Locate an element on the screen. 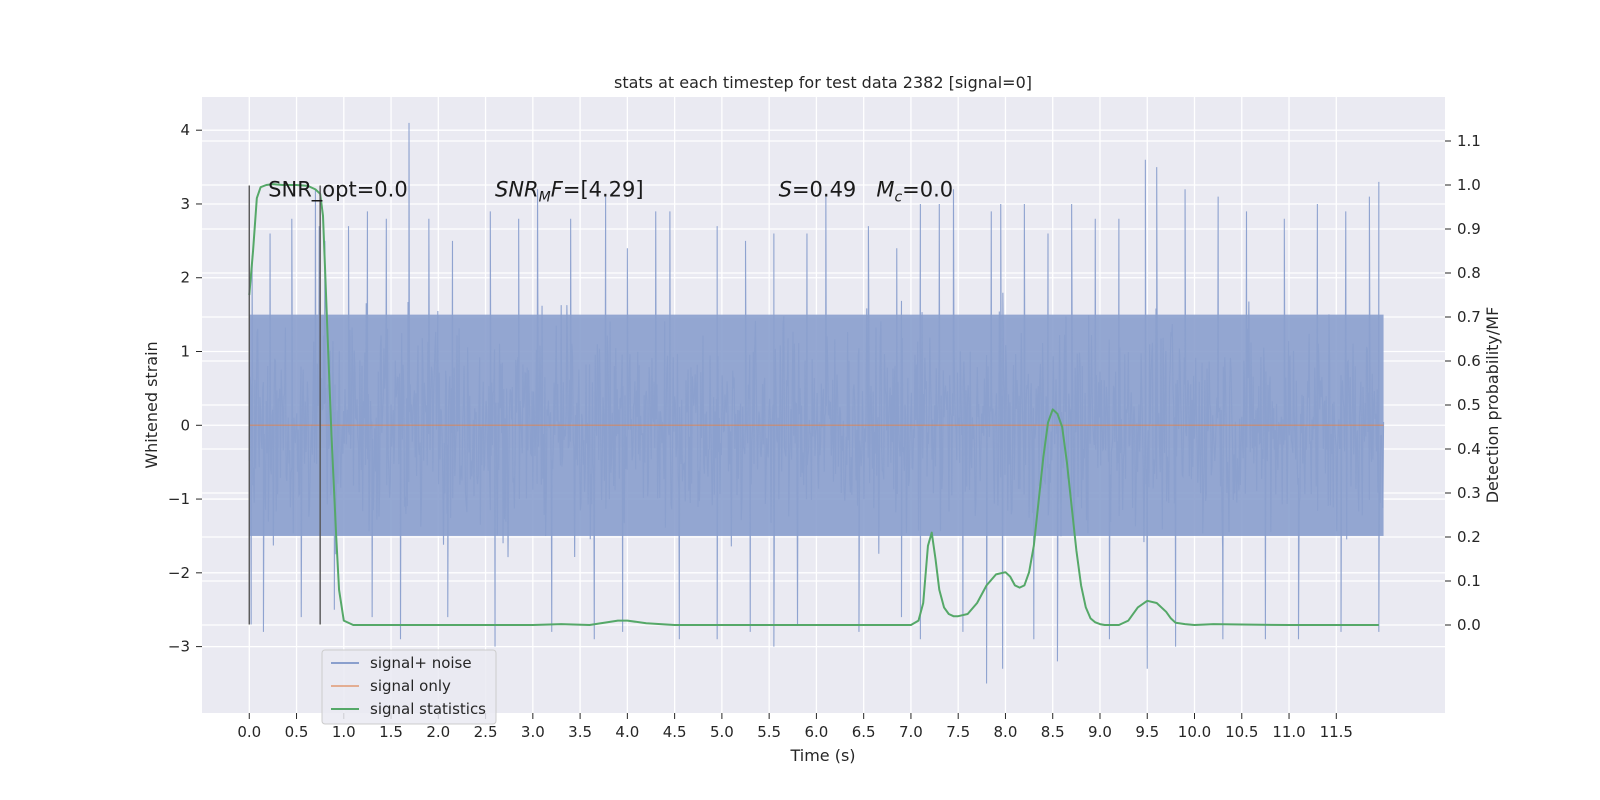 The height and width of the screenshot is (800, 1600). annotation-snr_mf: SNRMF=[4.29] is located at coordinates (569, 192).